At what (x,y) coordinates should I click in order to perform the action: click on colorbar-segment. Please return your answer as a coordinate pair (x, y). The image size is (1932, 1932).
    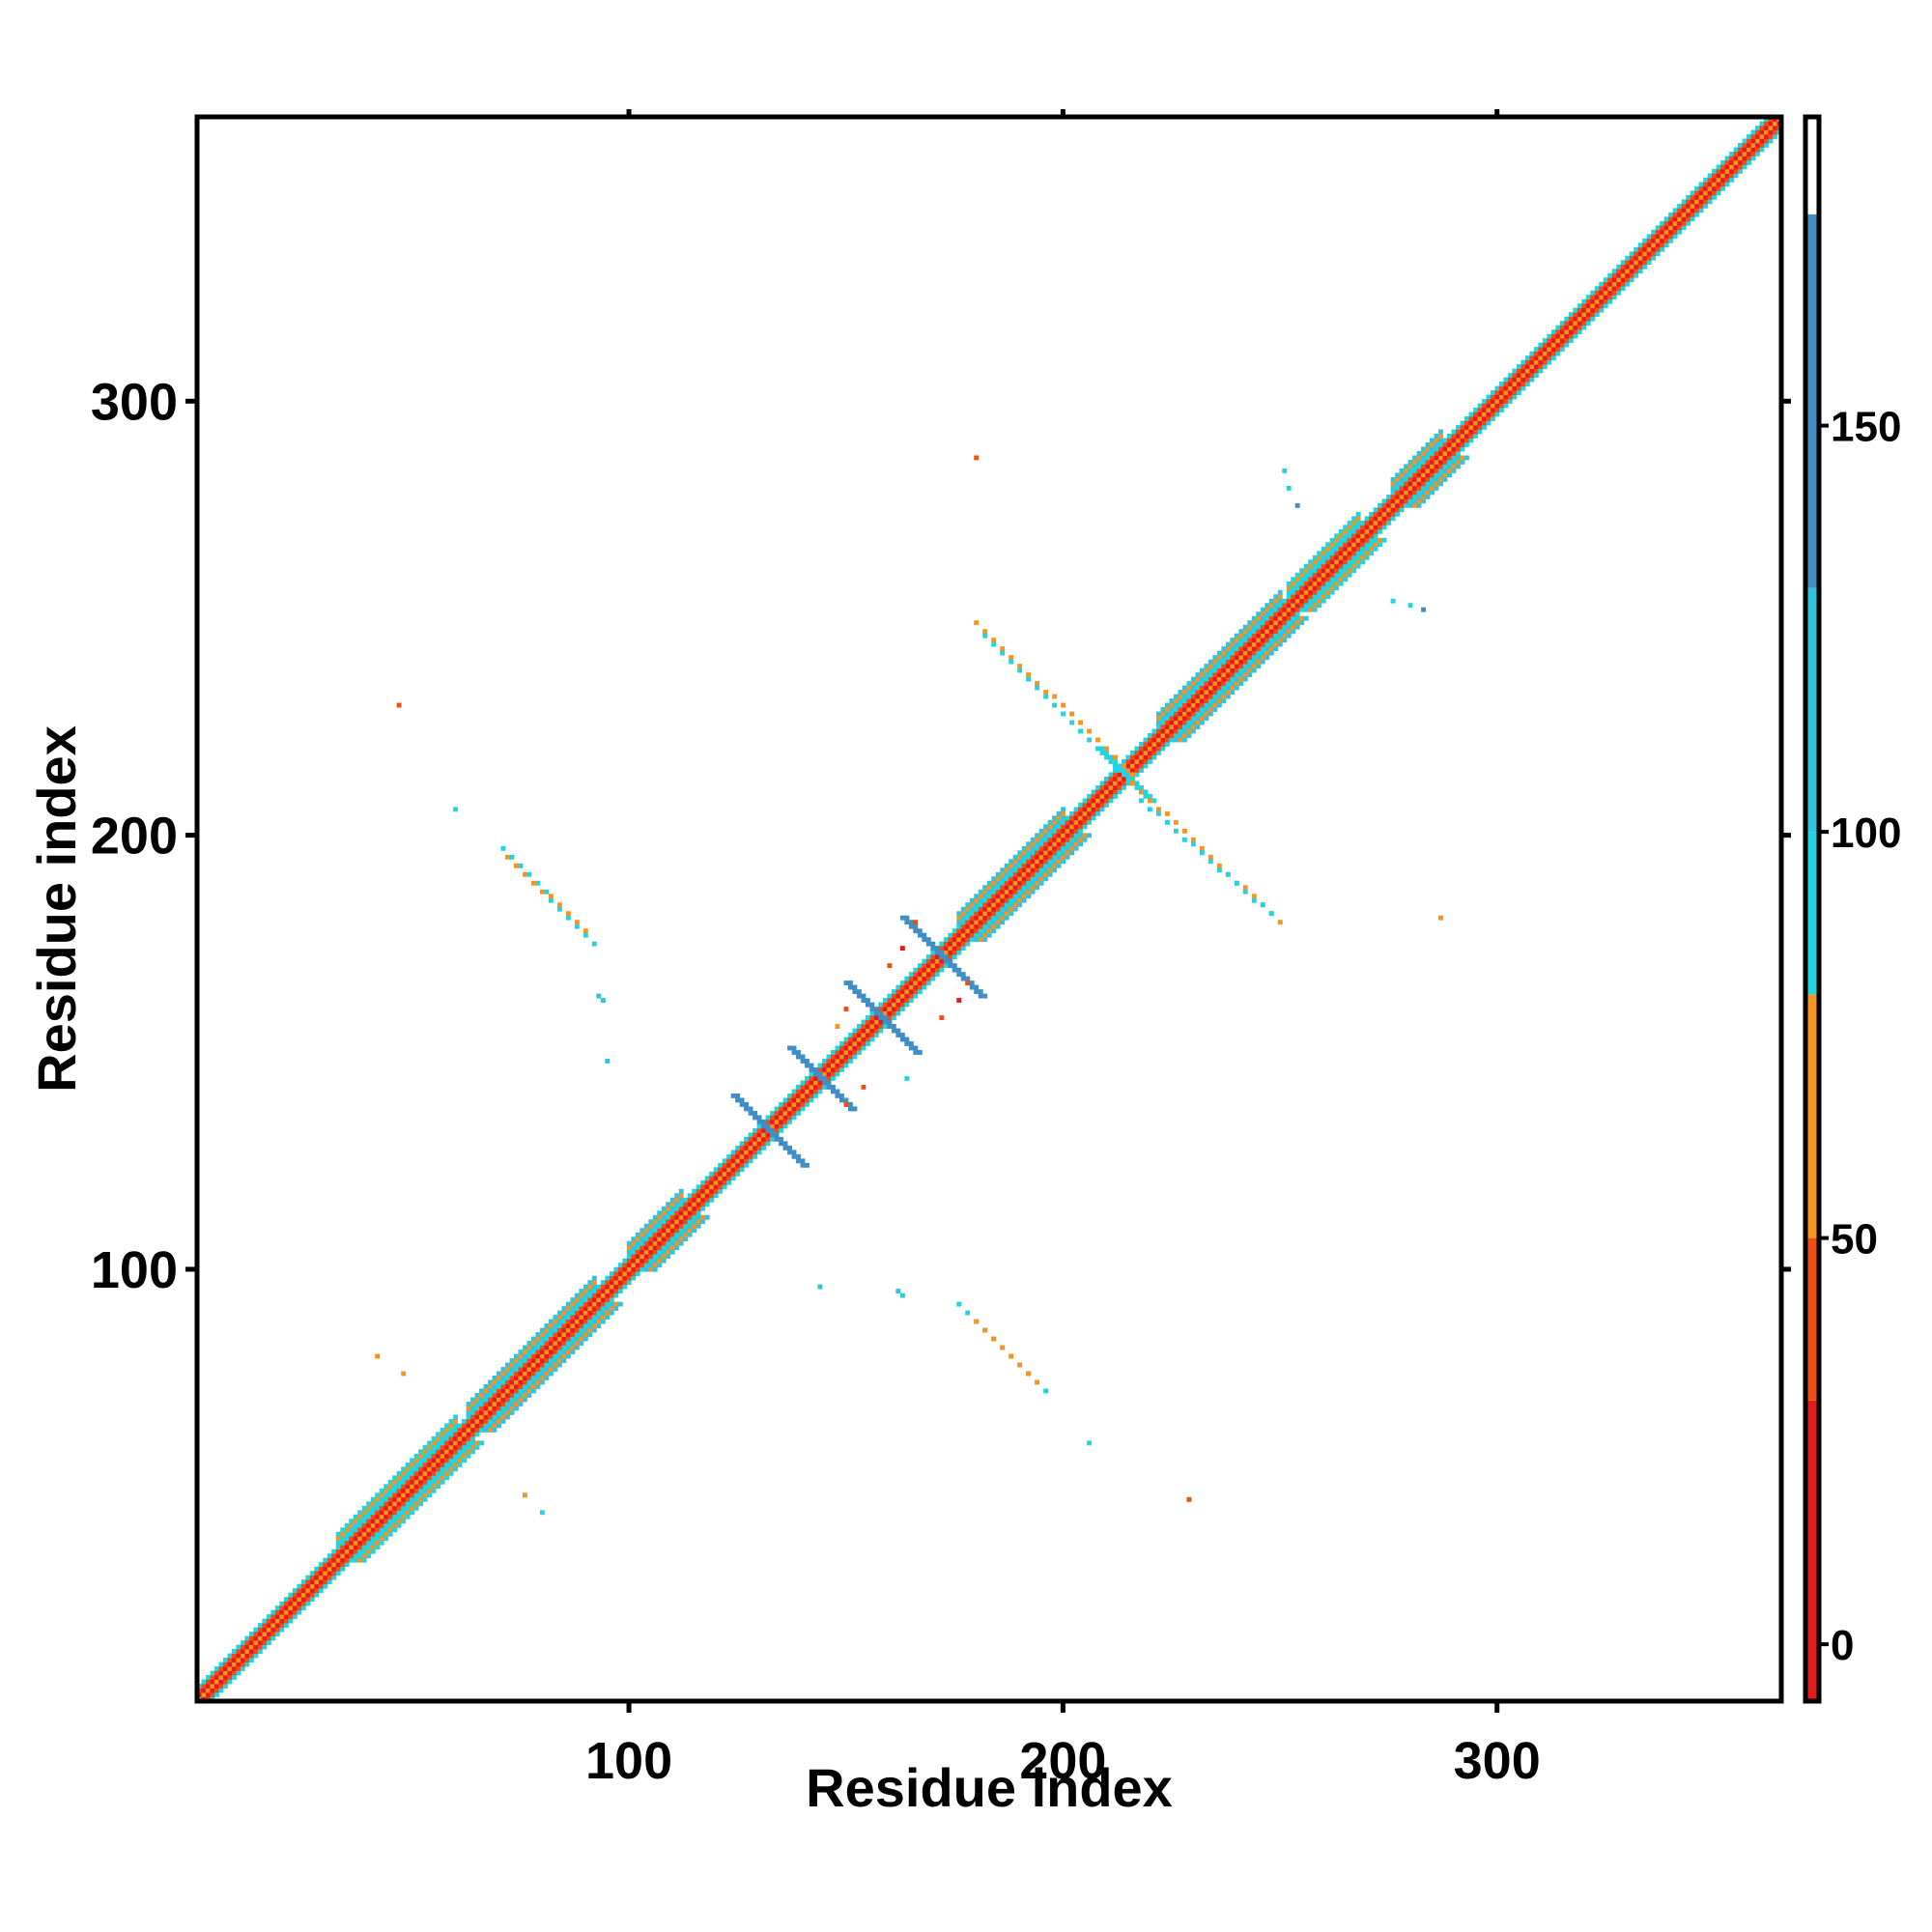
    Looking at the image, I should click on (1812, 913).